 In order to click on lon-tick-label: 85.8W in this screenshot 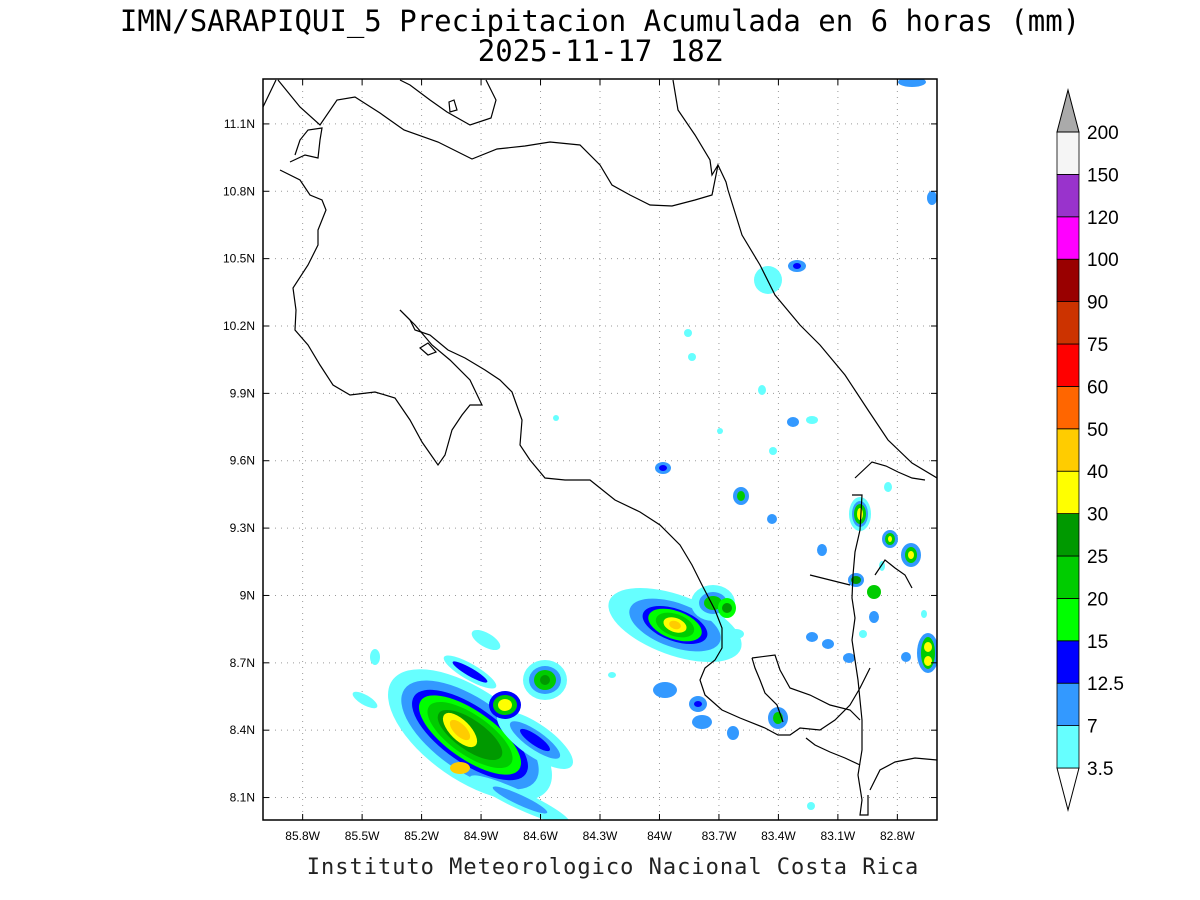, I will do `click(302, 836)`.